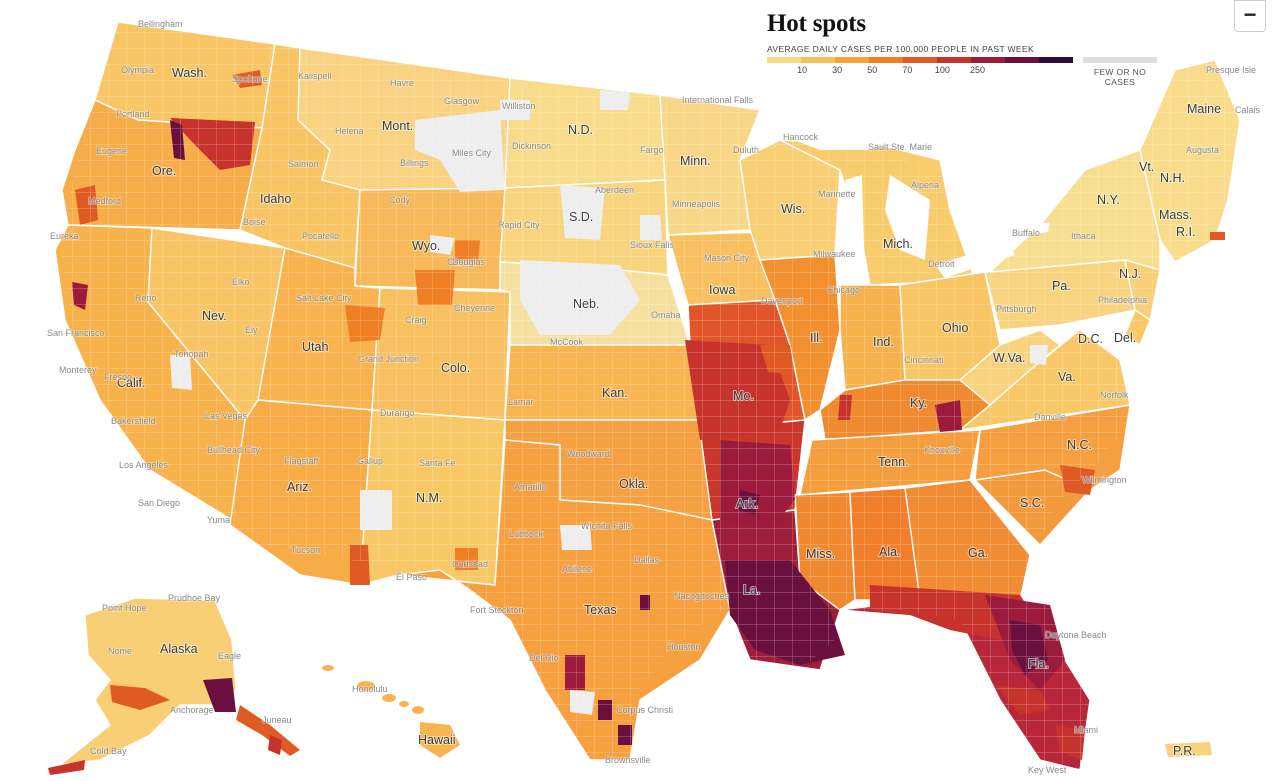 Image resolution: width=1276 pixels, height=781 pixels. What do you see at coordinates (416, 320) in the screenshot?
I see `city-label: Craig` at bounding box center [416, 320].